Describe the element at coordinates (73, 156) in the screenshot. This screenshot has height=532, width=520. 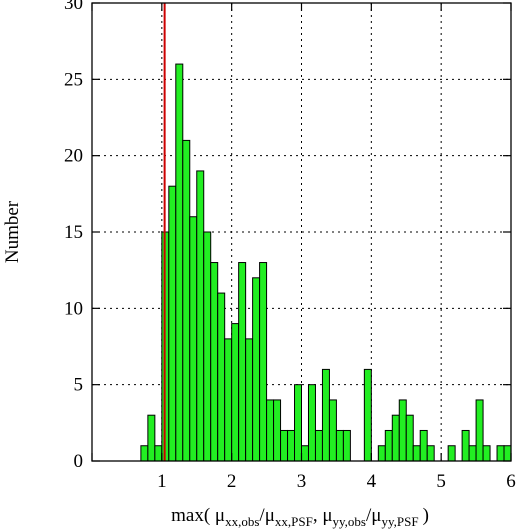
I see `y-tick-label-20: 20` at that location.